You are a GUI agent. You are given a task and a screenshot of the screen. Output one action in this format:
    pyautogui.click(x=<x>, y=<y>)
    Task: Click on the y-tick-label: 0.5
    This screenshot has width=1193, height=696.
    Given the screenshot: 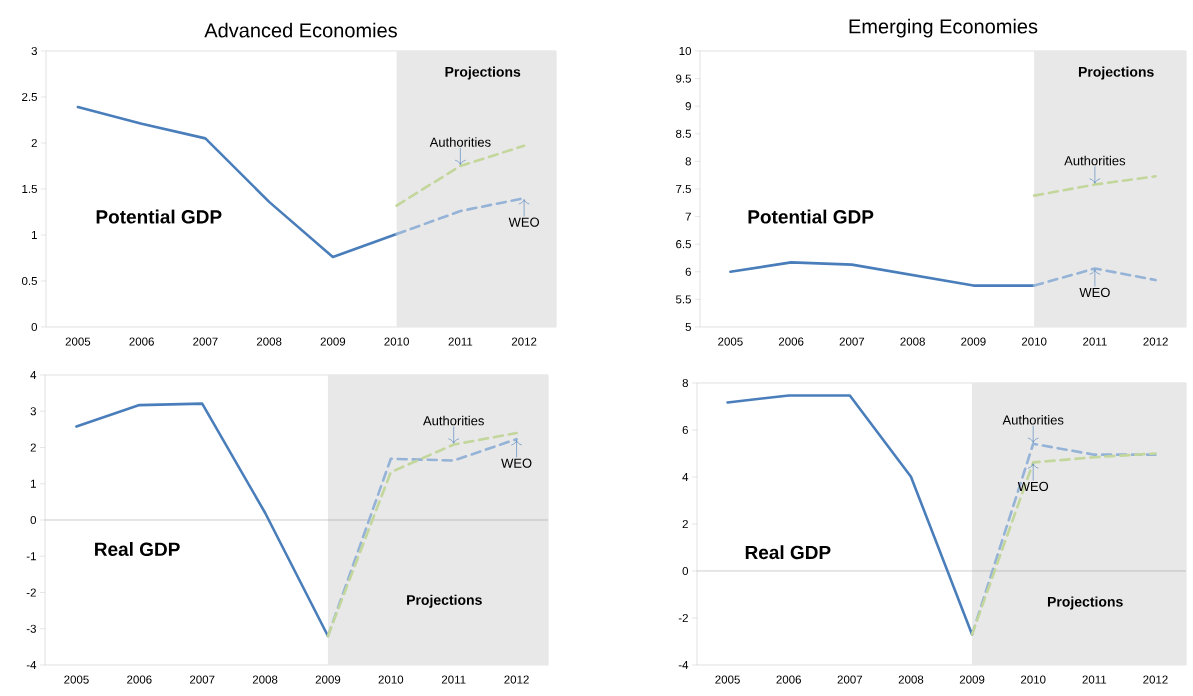 What is the action you would take?
    pyautogui.click(x=29, y=281)
    